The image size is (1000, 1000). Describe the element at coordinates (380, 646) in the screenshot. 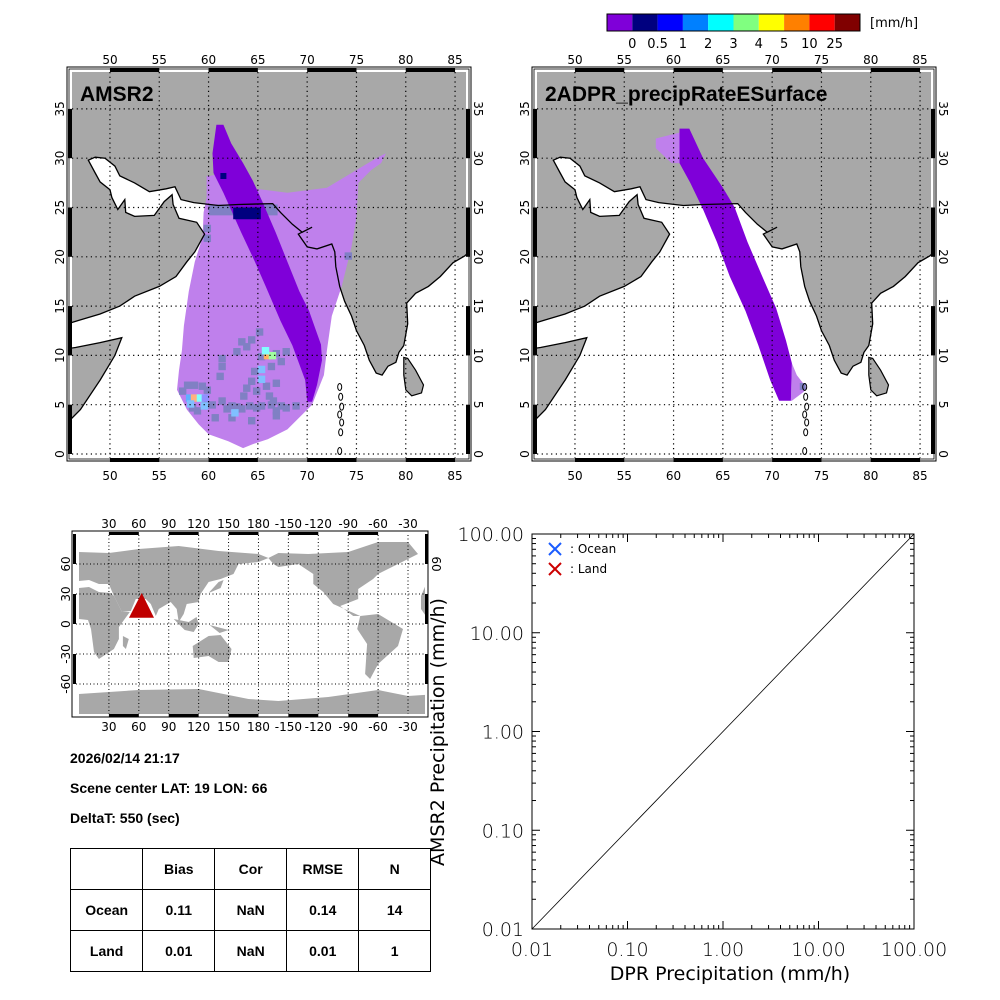

I see `south-america-land` at that location.